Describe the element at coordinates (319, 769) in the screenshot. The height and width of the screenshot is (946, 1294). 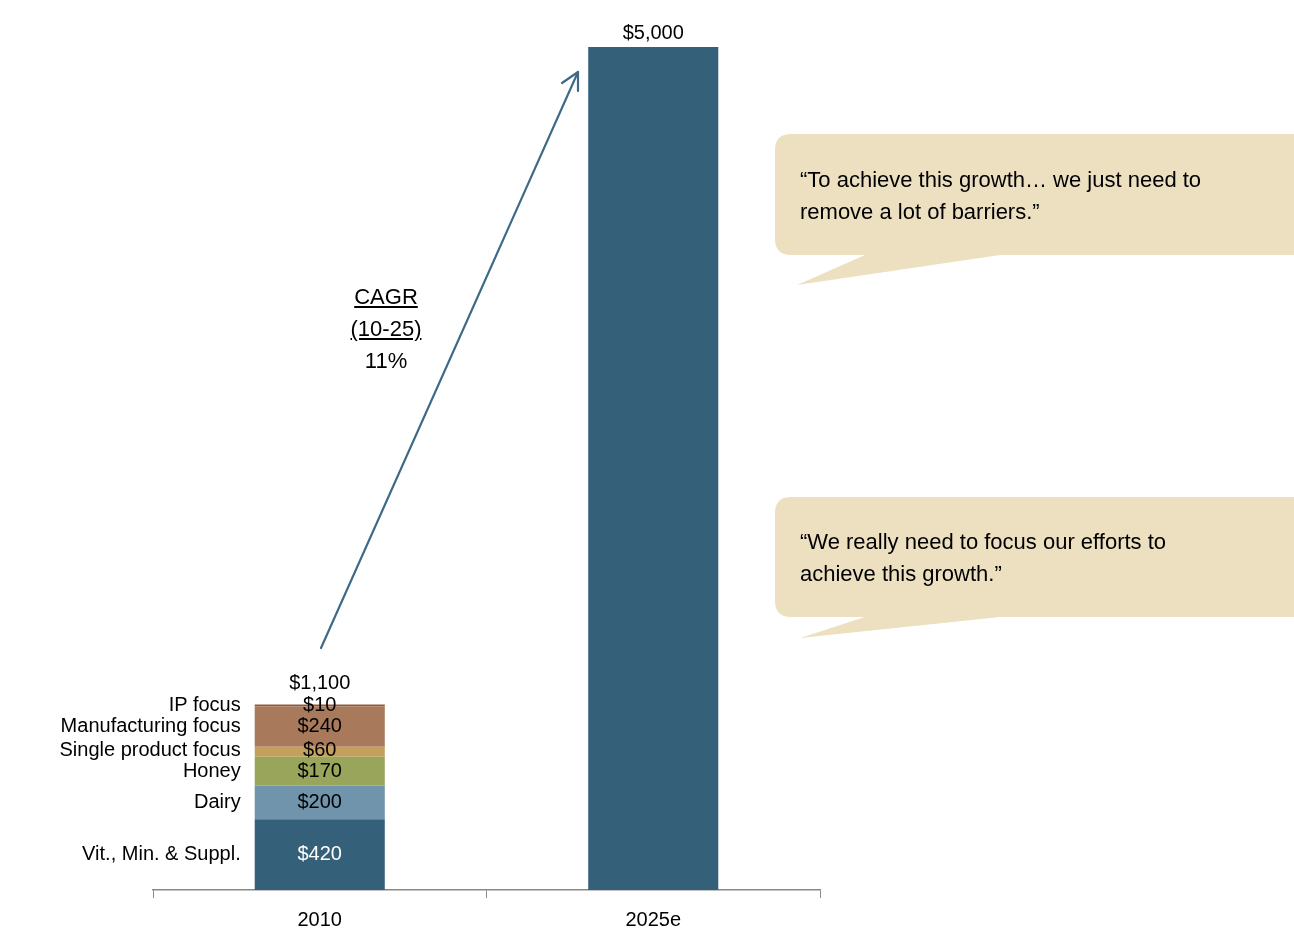
I see `data-label: $170` at that location.